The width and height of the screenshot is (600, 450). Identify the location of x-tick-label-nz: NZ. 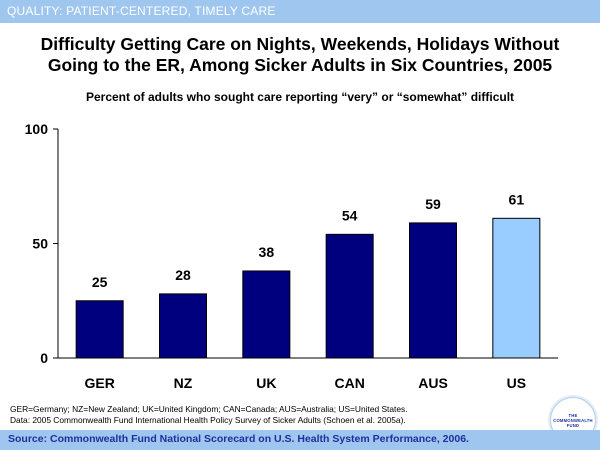
(183, 383).